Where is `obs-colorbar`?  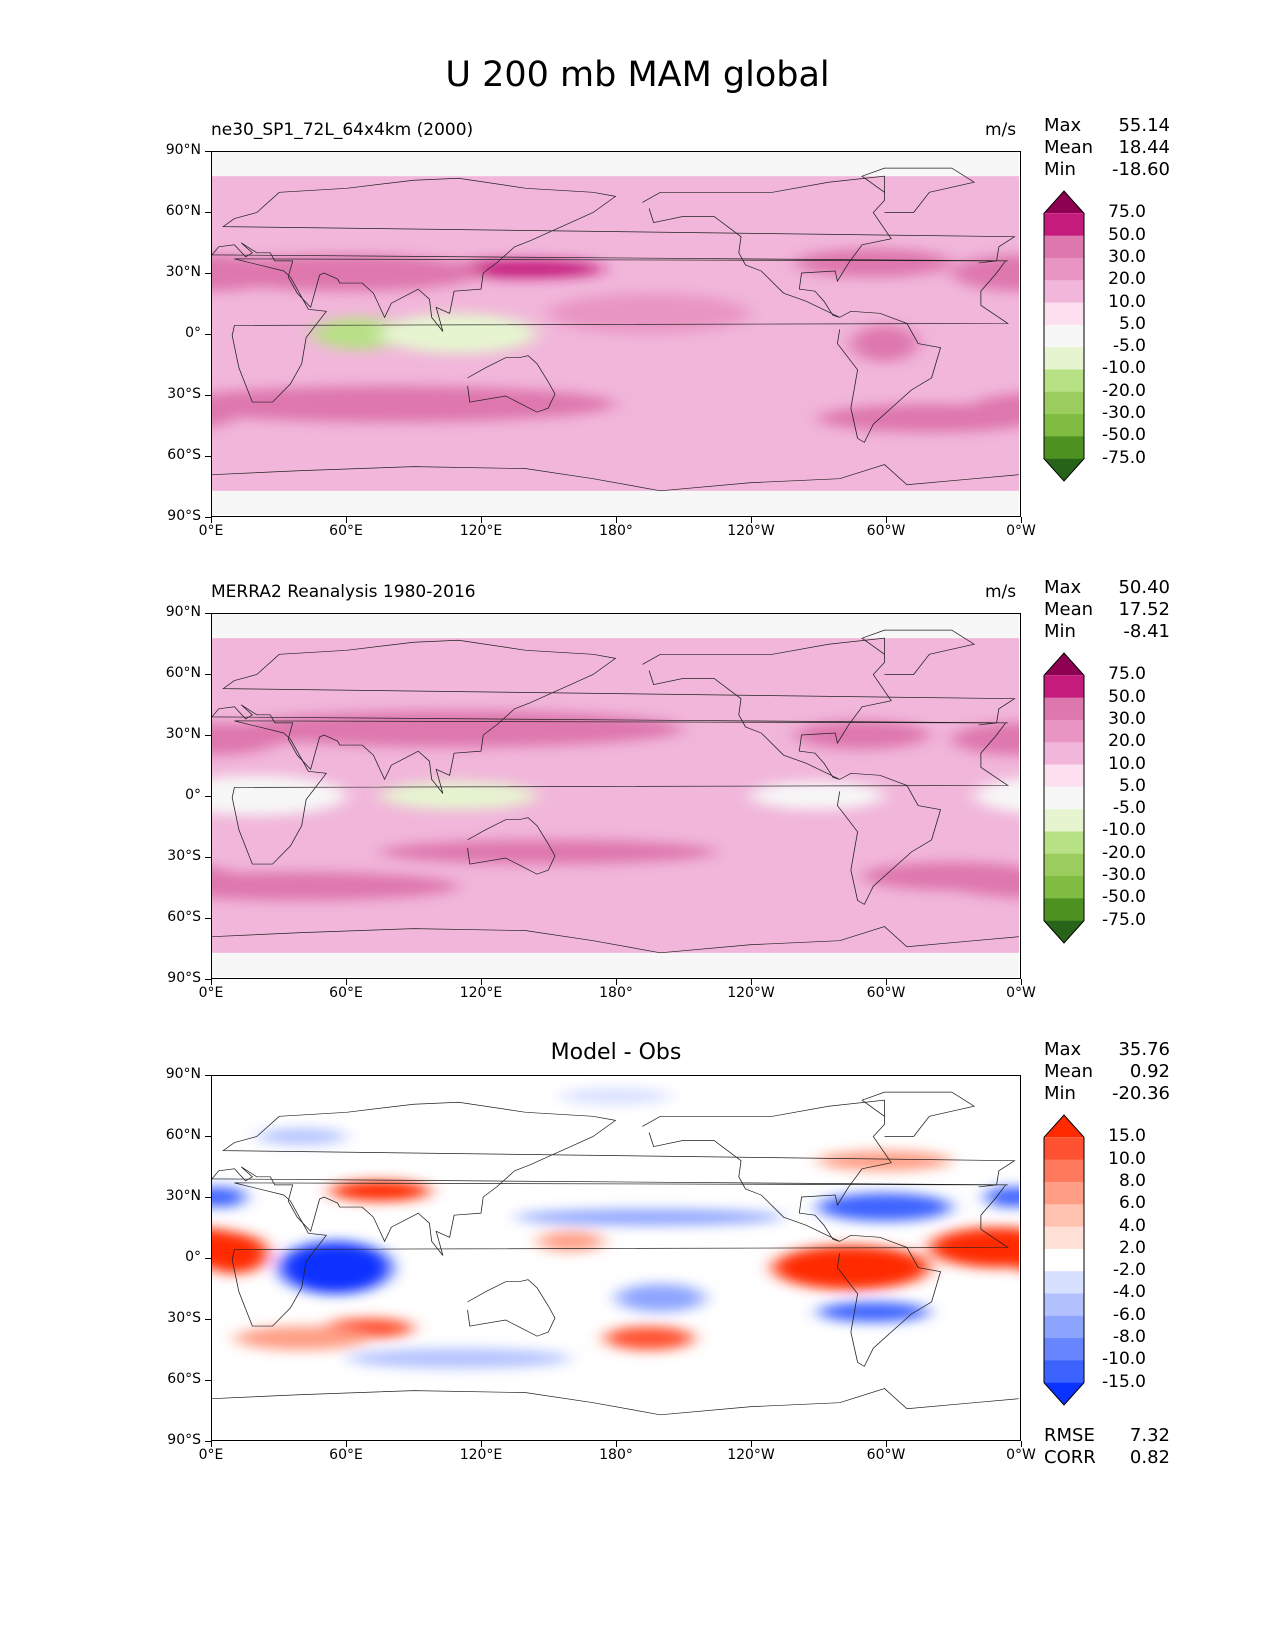 obs-colorbar is located at coordinates (1064, 798).